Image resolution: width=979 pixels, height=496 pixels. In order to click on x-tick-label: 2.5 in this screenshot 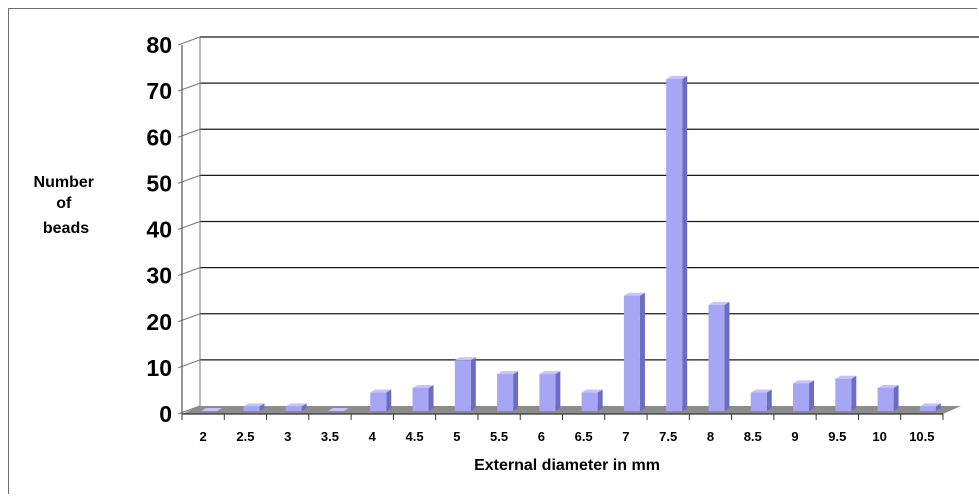, I will do `click(245, 436)`.